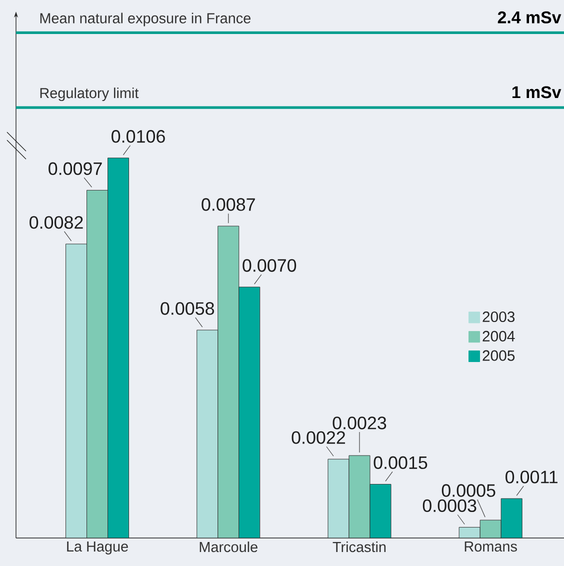 The image size is (564, 566). I want to click on data-label: 0.0023, so click(359, 423).